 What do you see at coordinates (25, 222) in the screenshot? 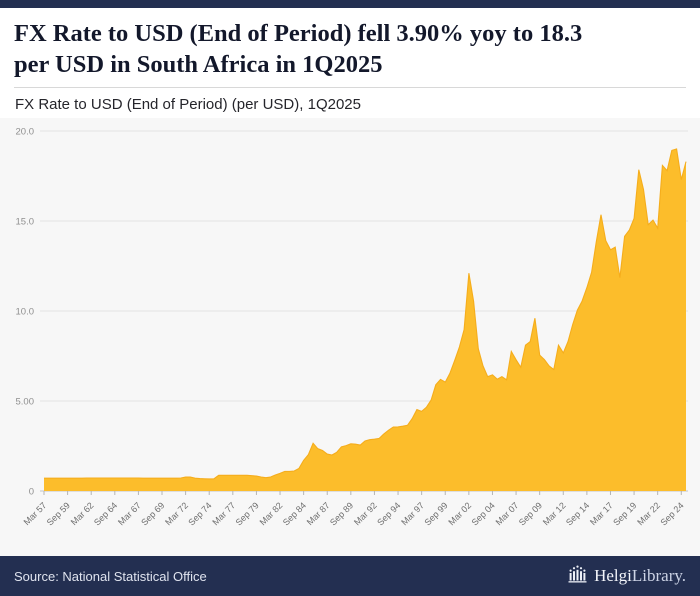
I see `svg-text: 15.0` at bounding box center [25, 222].